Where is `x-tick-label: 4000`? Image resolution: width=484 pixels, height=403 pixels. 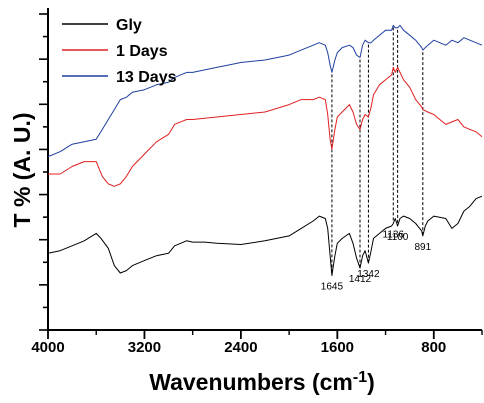
x-tick-label: 4000 is located at coordinates (47, 347).